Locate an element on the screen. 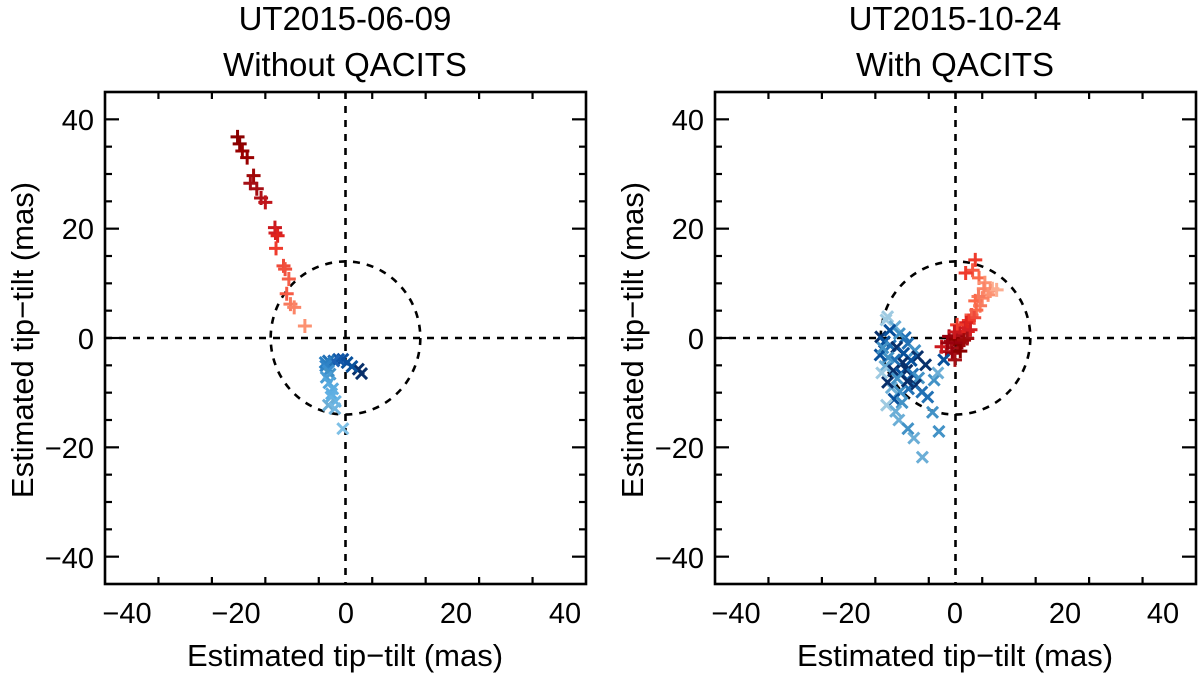 The width and height of the screenshot is (1200, 678). panel-title-date: UT2015-06-09 is located at coordinates (345, 18).